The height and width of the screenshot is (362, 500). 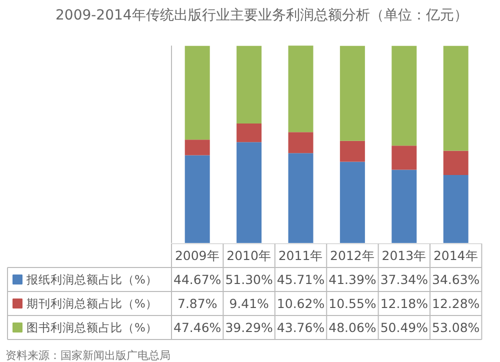 I want to click on data-label: 50.49%, so click(x=404, y=327).